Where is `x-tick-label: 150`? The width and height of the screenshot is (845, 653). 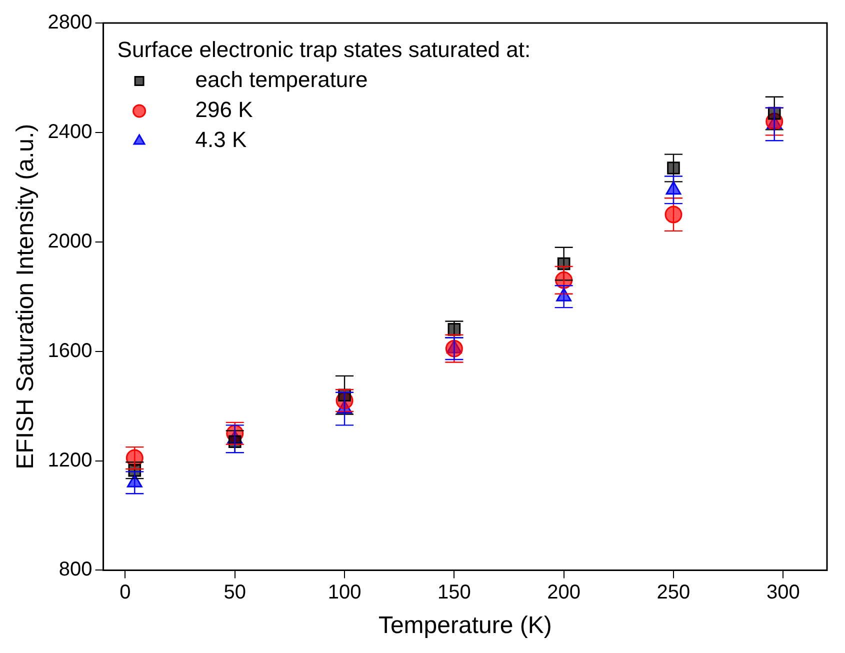 x-tick-label: 150 is located at coordinates (454, 593).